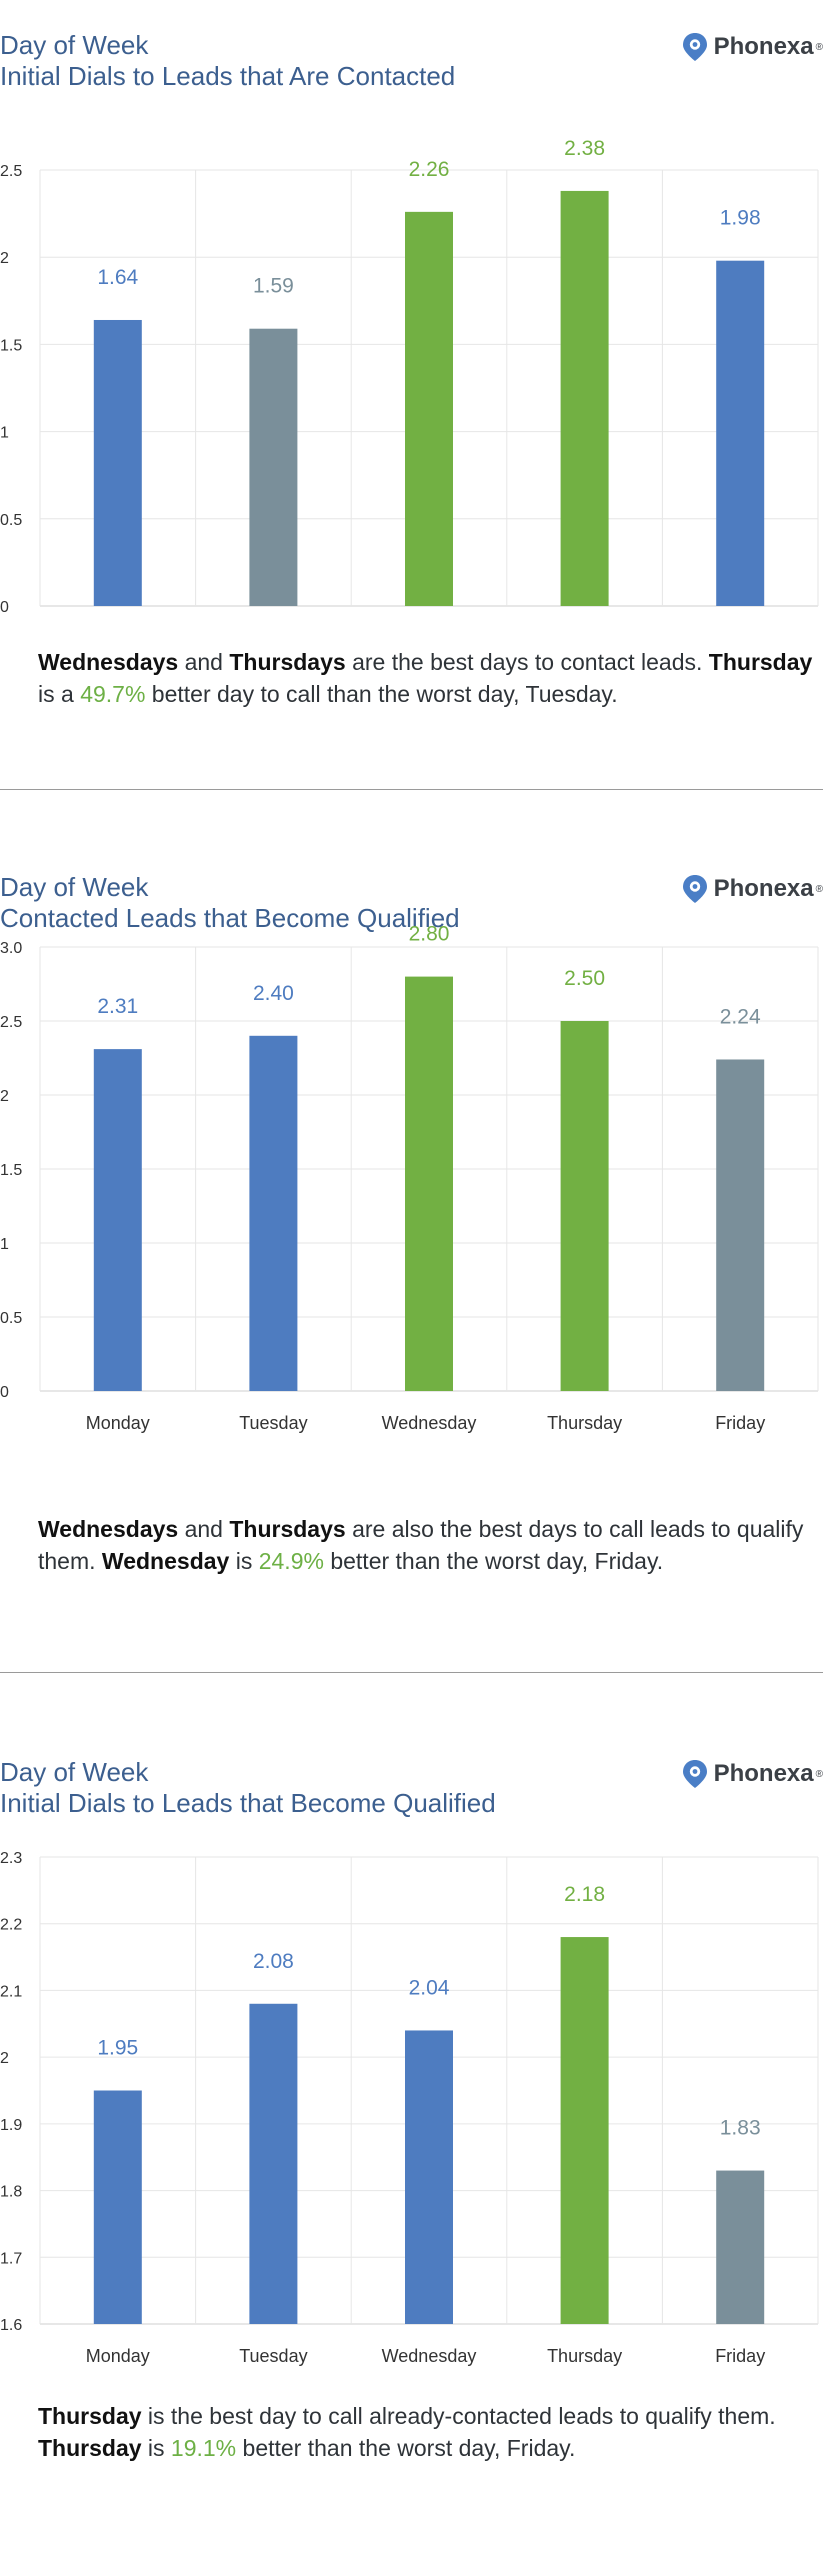 This screenshot has width=823, height=2560. What do you see at coordinates (11, 2192) in the screenshot?
I see `y-tick-label: 1.8` at bounding box center [11, 2192].